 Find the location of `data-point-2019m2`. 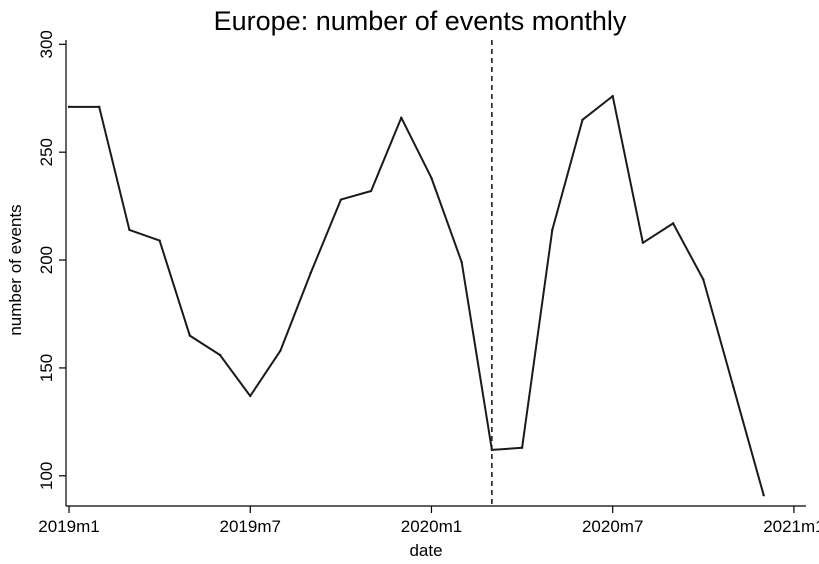

data-point-2019m2 is located at coordinates (99, 107).